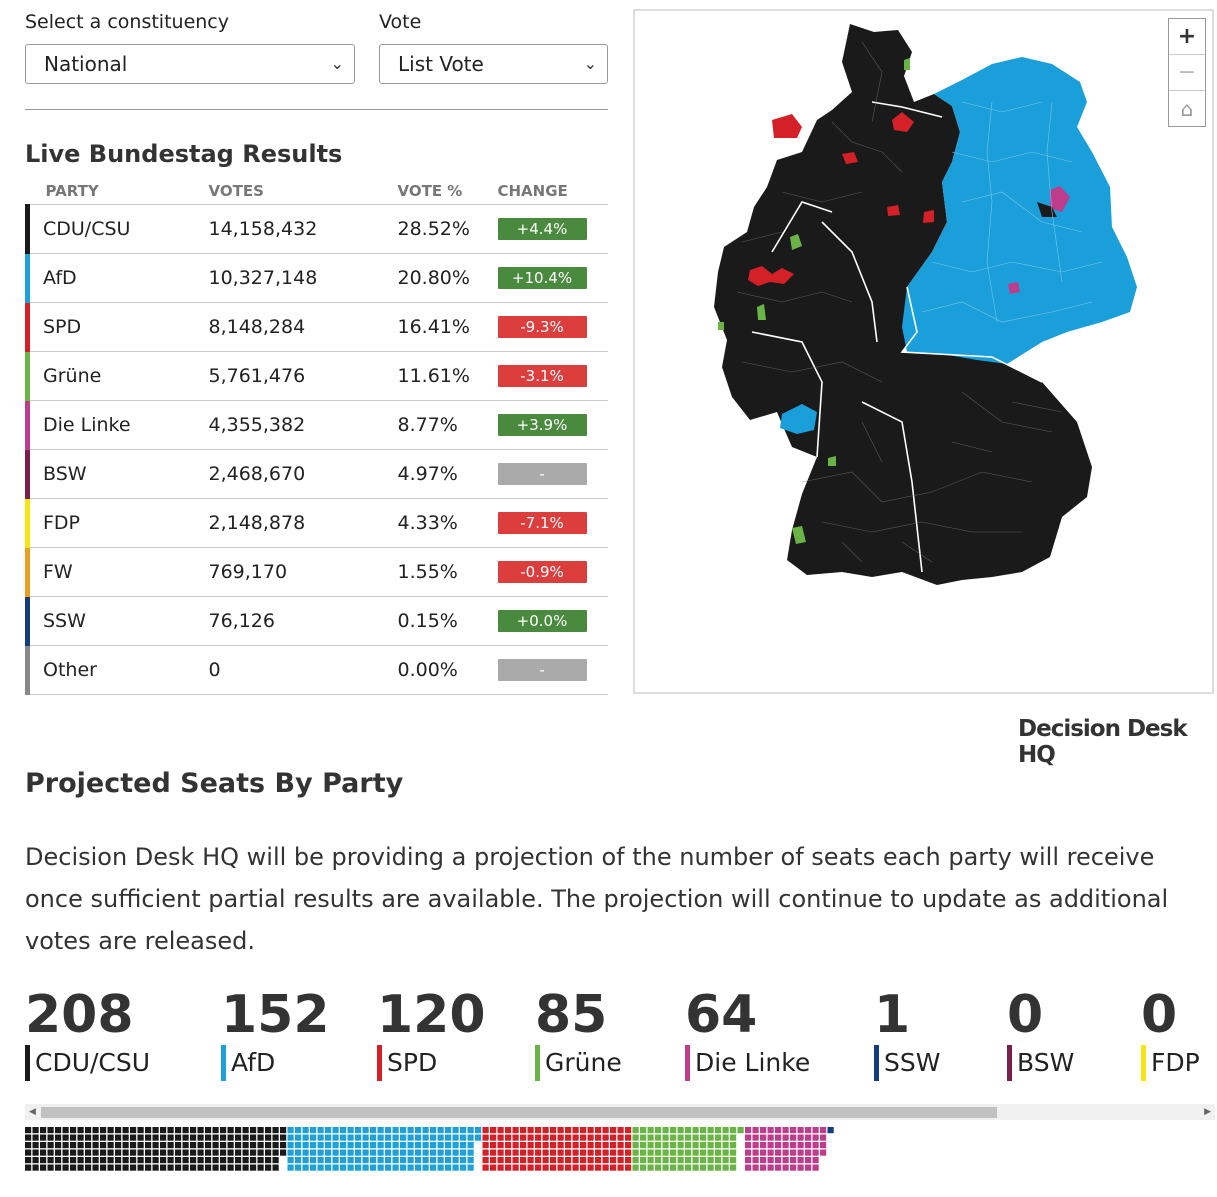  What do you see at coordinates (86, 64) in the screenshot?
I see `constituency-select-value: National` at bounding box center [86, 64].